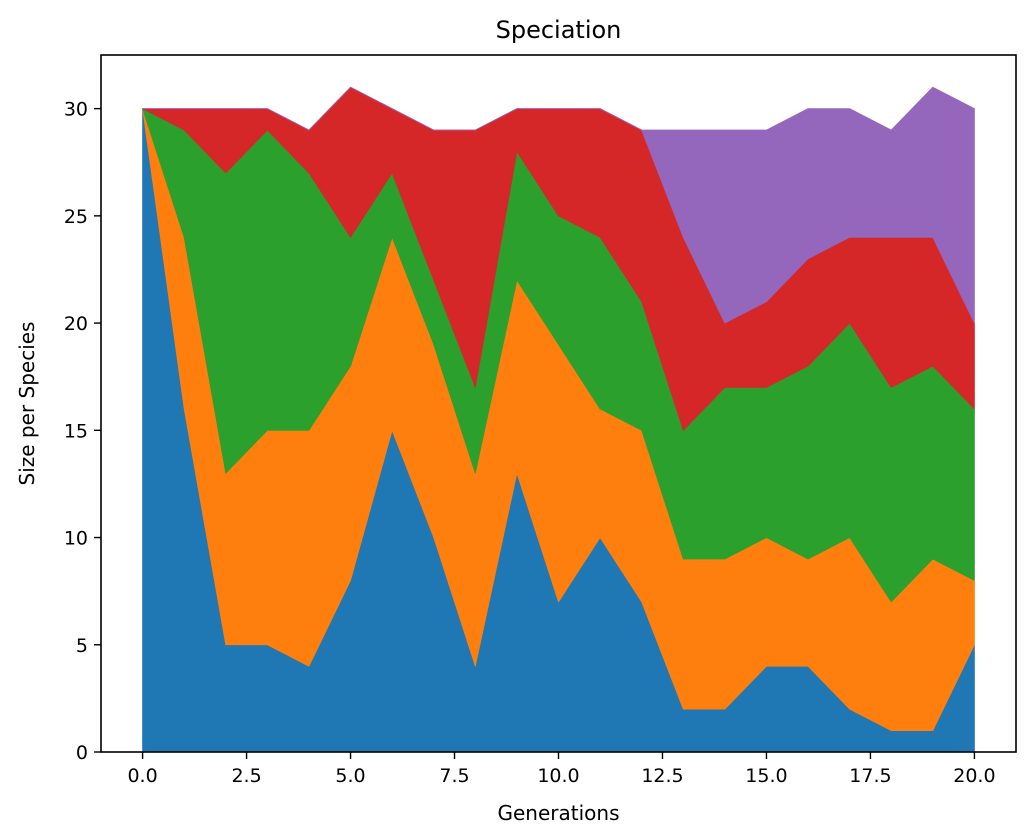 The height and width of the screenshot is (830, 1029). Describe the element at coordinates (27, 404) in the screenshot. I see `y-axis-label: Size per Species` at that location.